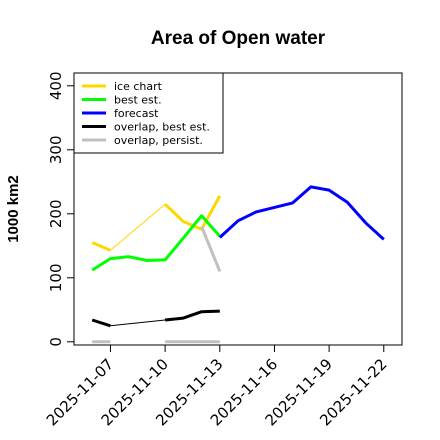 The height and width of the screenshot is (440, 440). What do you see at coordinates (162, 127) in the screenshot?
I see `legend-entry: overlap, best est.` at bounding box center [162, 127].